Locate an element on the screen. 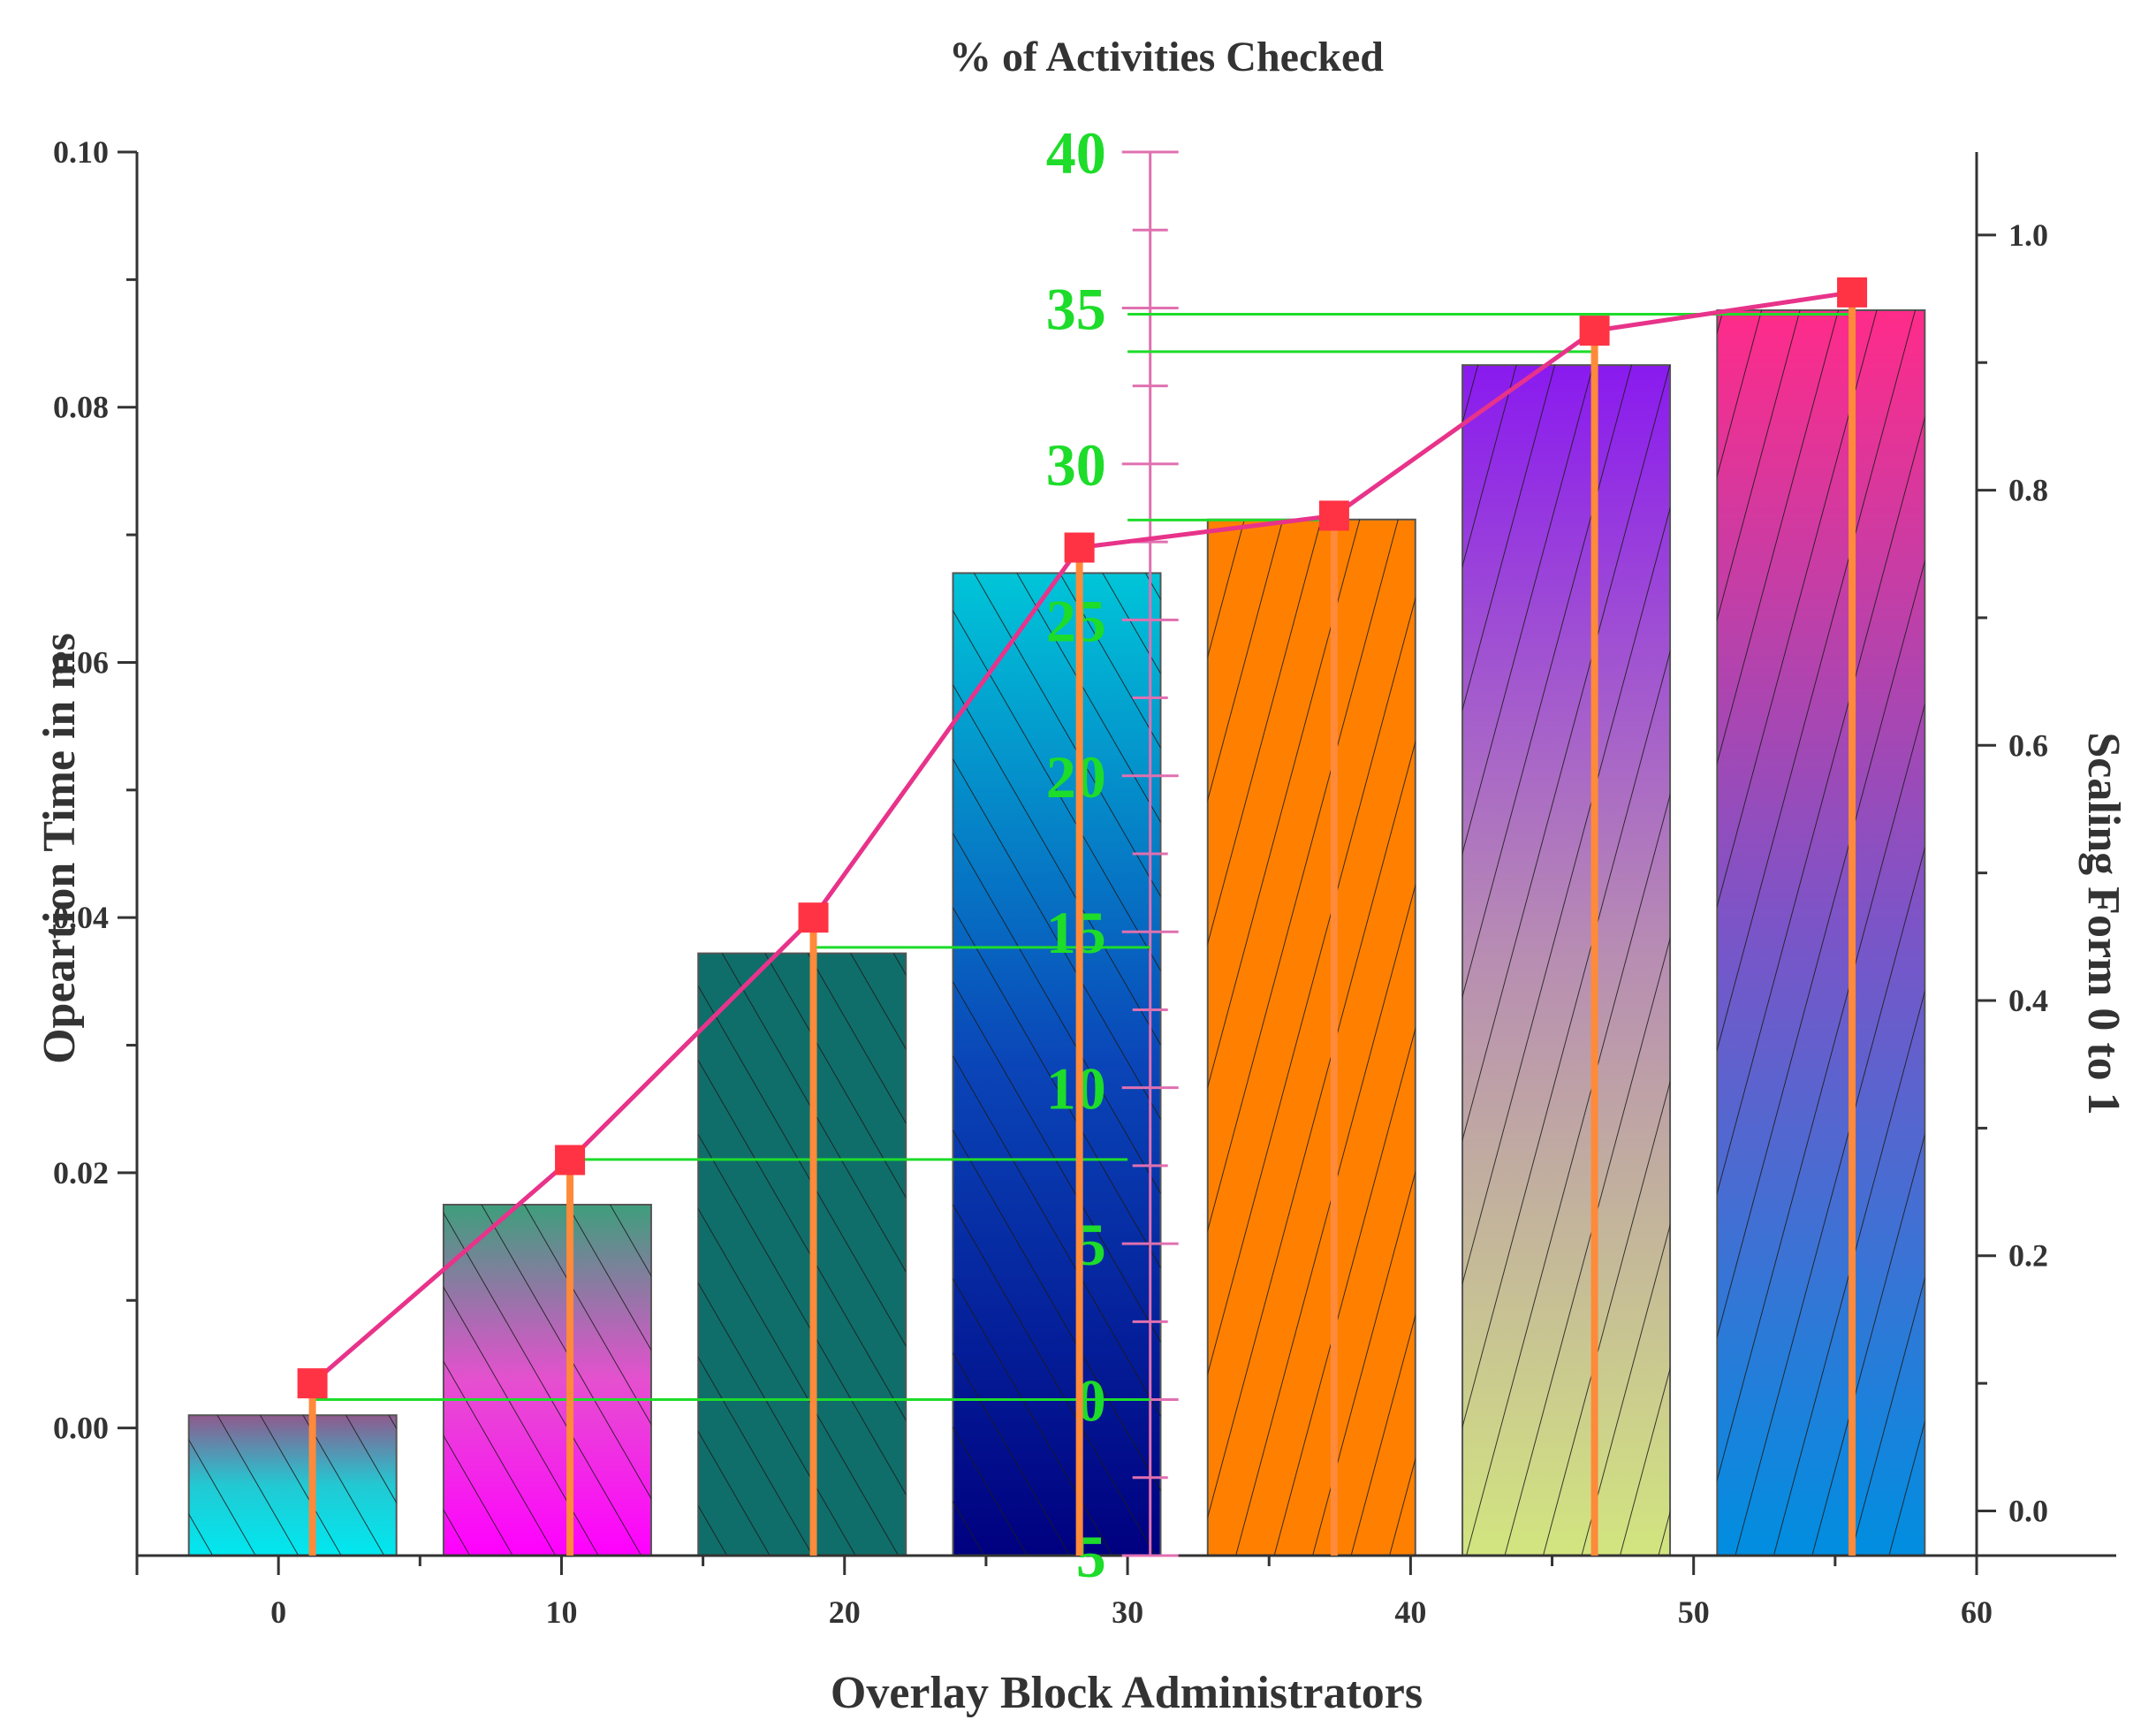  y2-tick-label: 0.2 is located at coordinates (2028, 1256).